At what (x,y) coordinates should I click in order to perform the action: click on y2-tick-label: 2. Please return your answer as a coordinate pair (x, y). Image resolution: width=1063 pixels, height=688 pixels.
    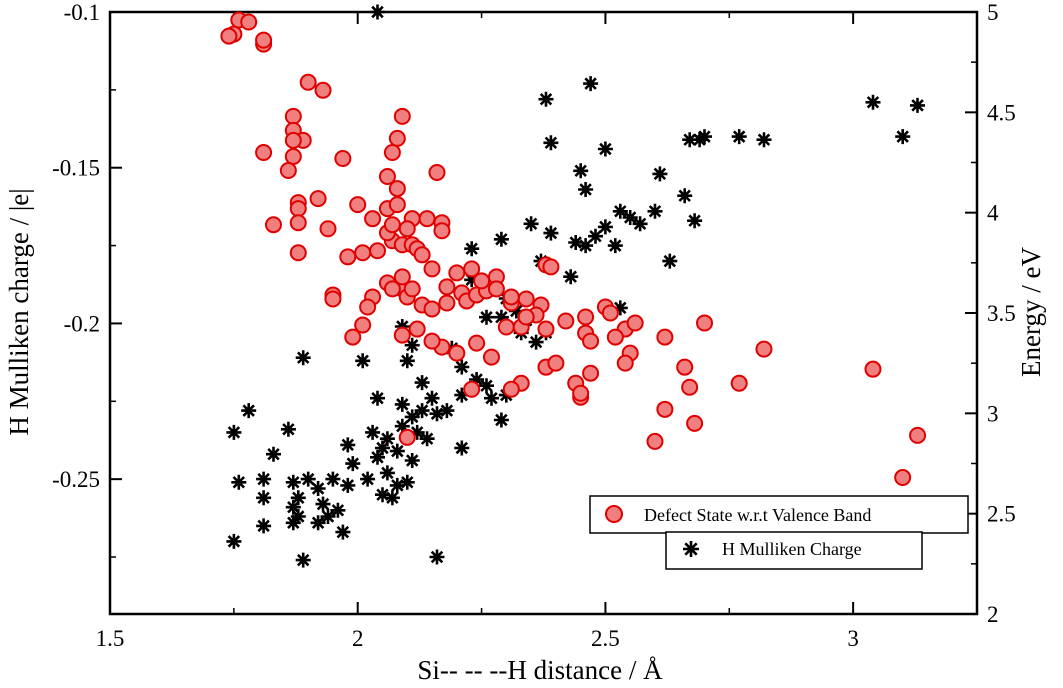
    Looking at the image, I should click on (993, 614).